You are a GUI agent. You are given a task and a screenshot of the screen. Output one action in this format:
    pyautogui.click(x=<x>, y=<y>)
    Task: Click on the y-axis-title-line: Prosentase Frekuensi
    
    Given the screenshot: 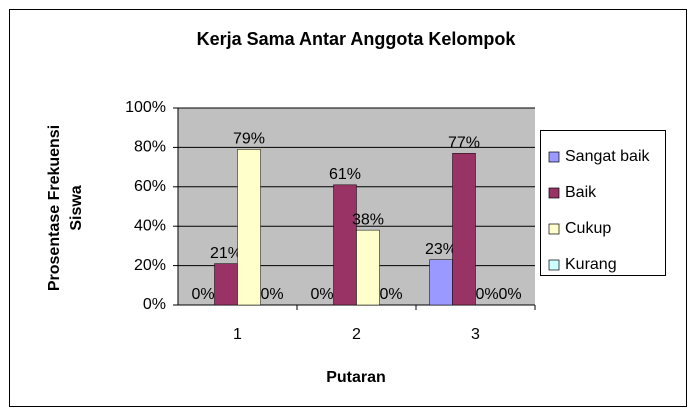 What is the action you would take?
    pyautogui.click(x=54, y=208)
    